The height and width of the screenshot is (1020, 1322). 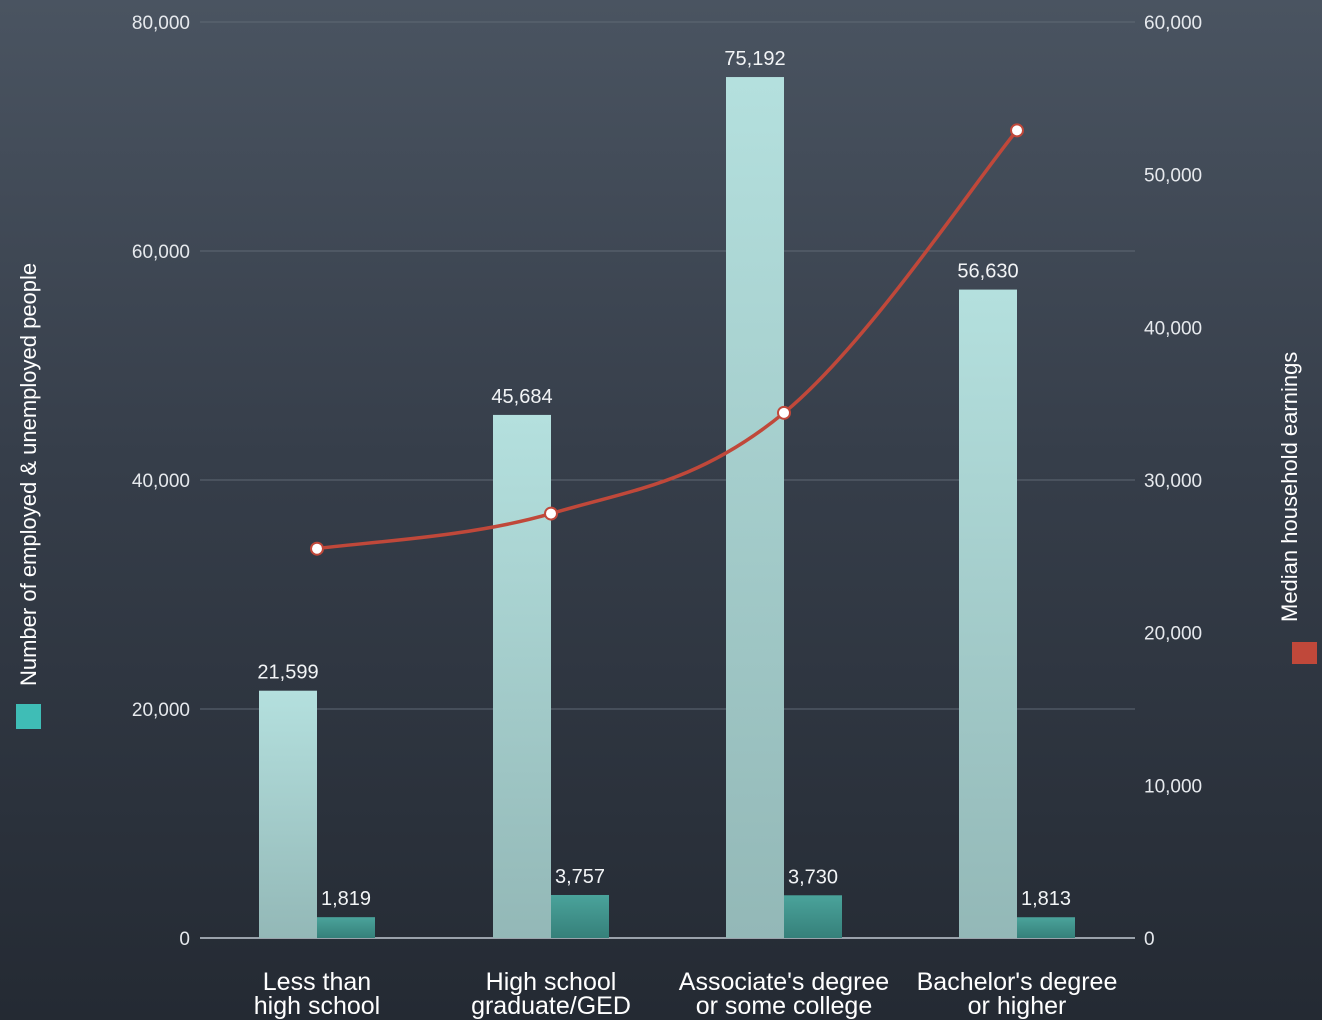 What do you see at coordinates (813, 877) in the screenshot?
I see `secondary-bar-label: 3,730` at bounding box center [813, 877].